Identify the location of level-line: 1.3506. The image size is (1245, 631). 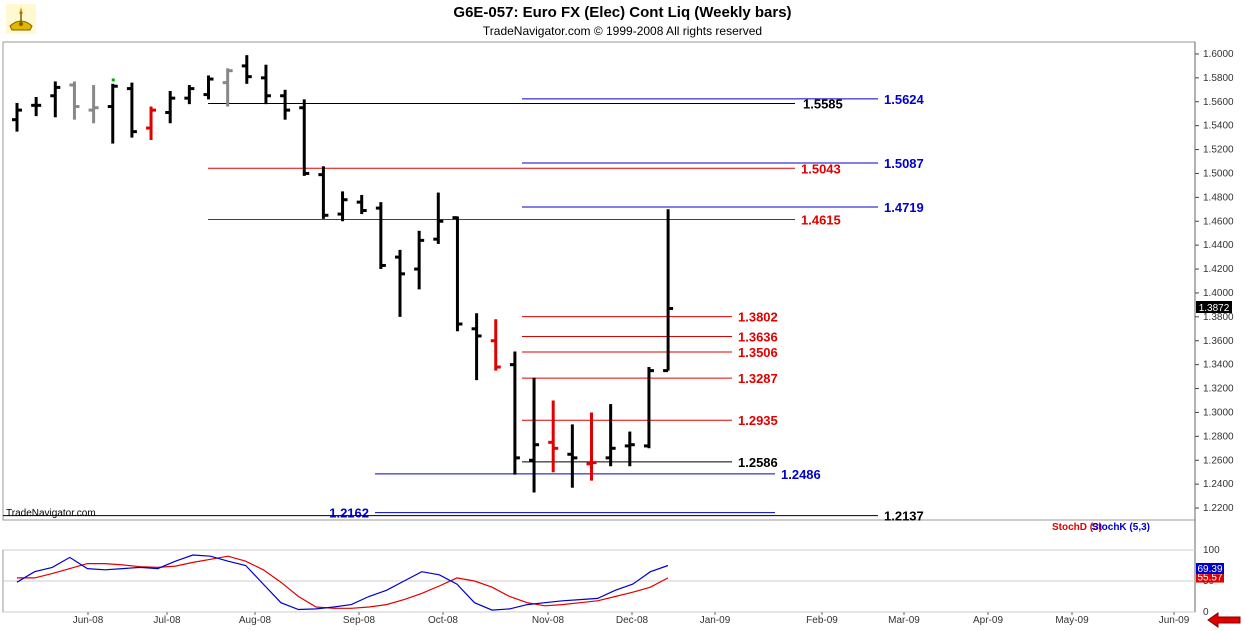
(650, 352).